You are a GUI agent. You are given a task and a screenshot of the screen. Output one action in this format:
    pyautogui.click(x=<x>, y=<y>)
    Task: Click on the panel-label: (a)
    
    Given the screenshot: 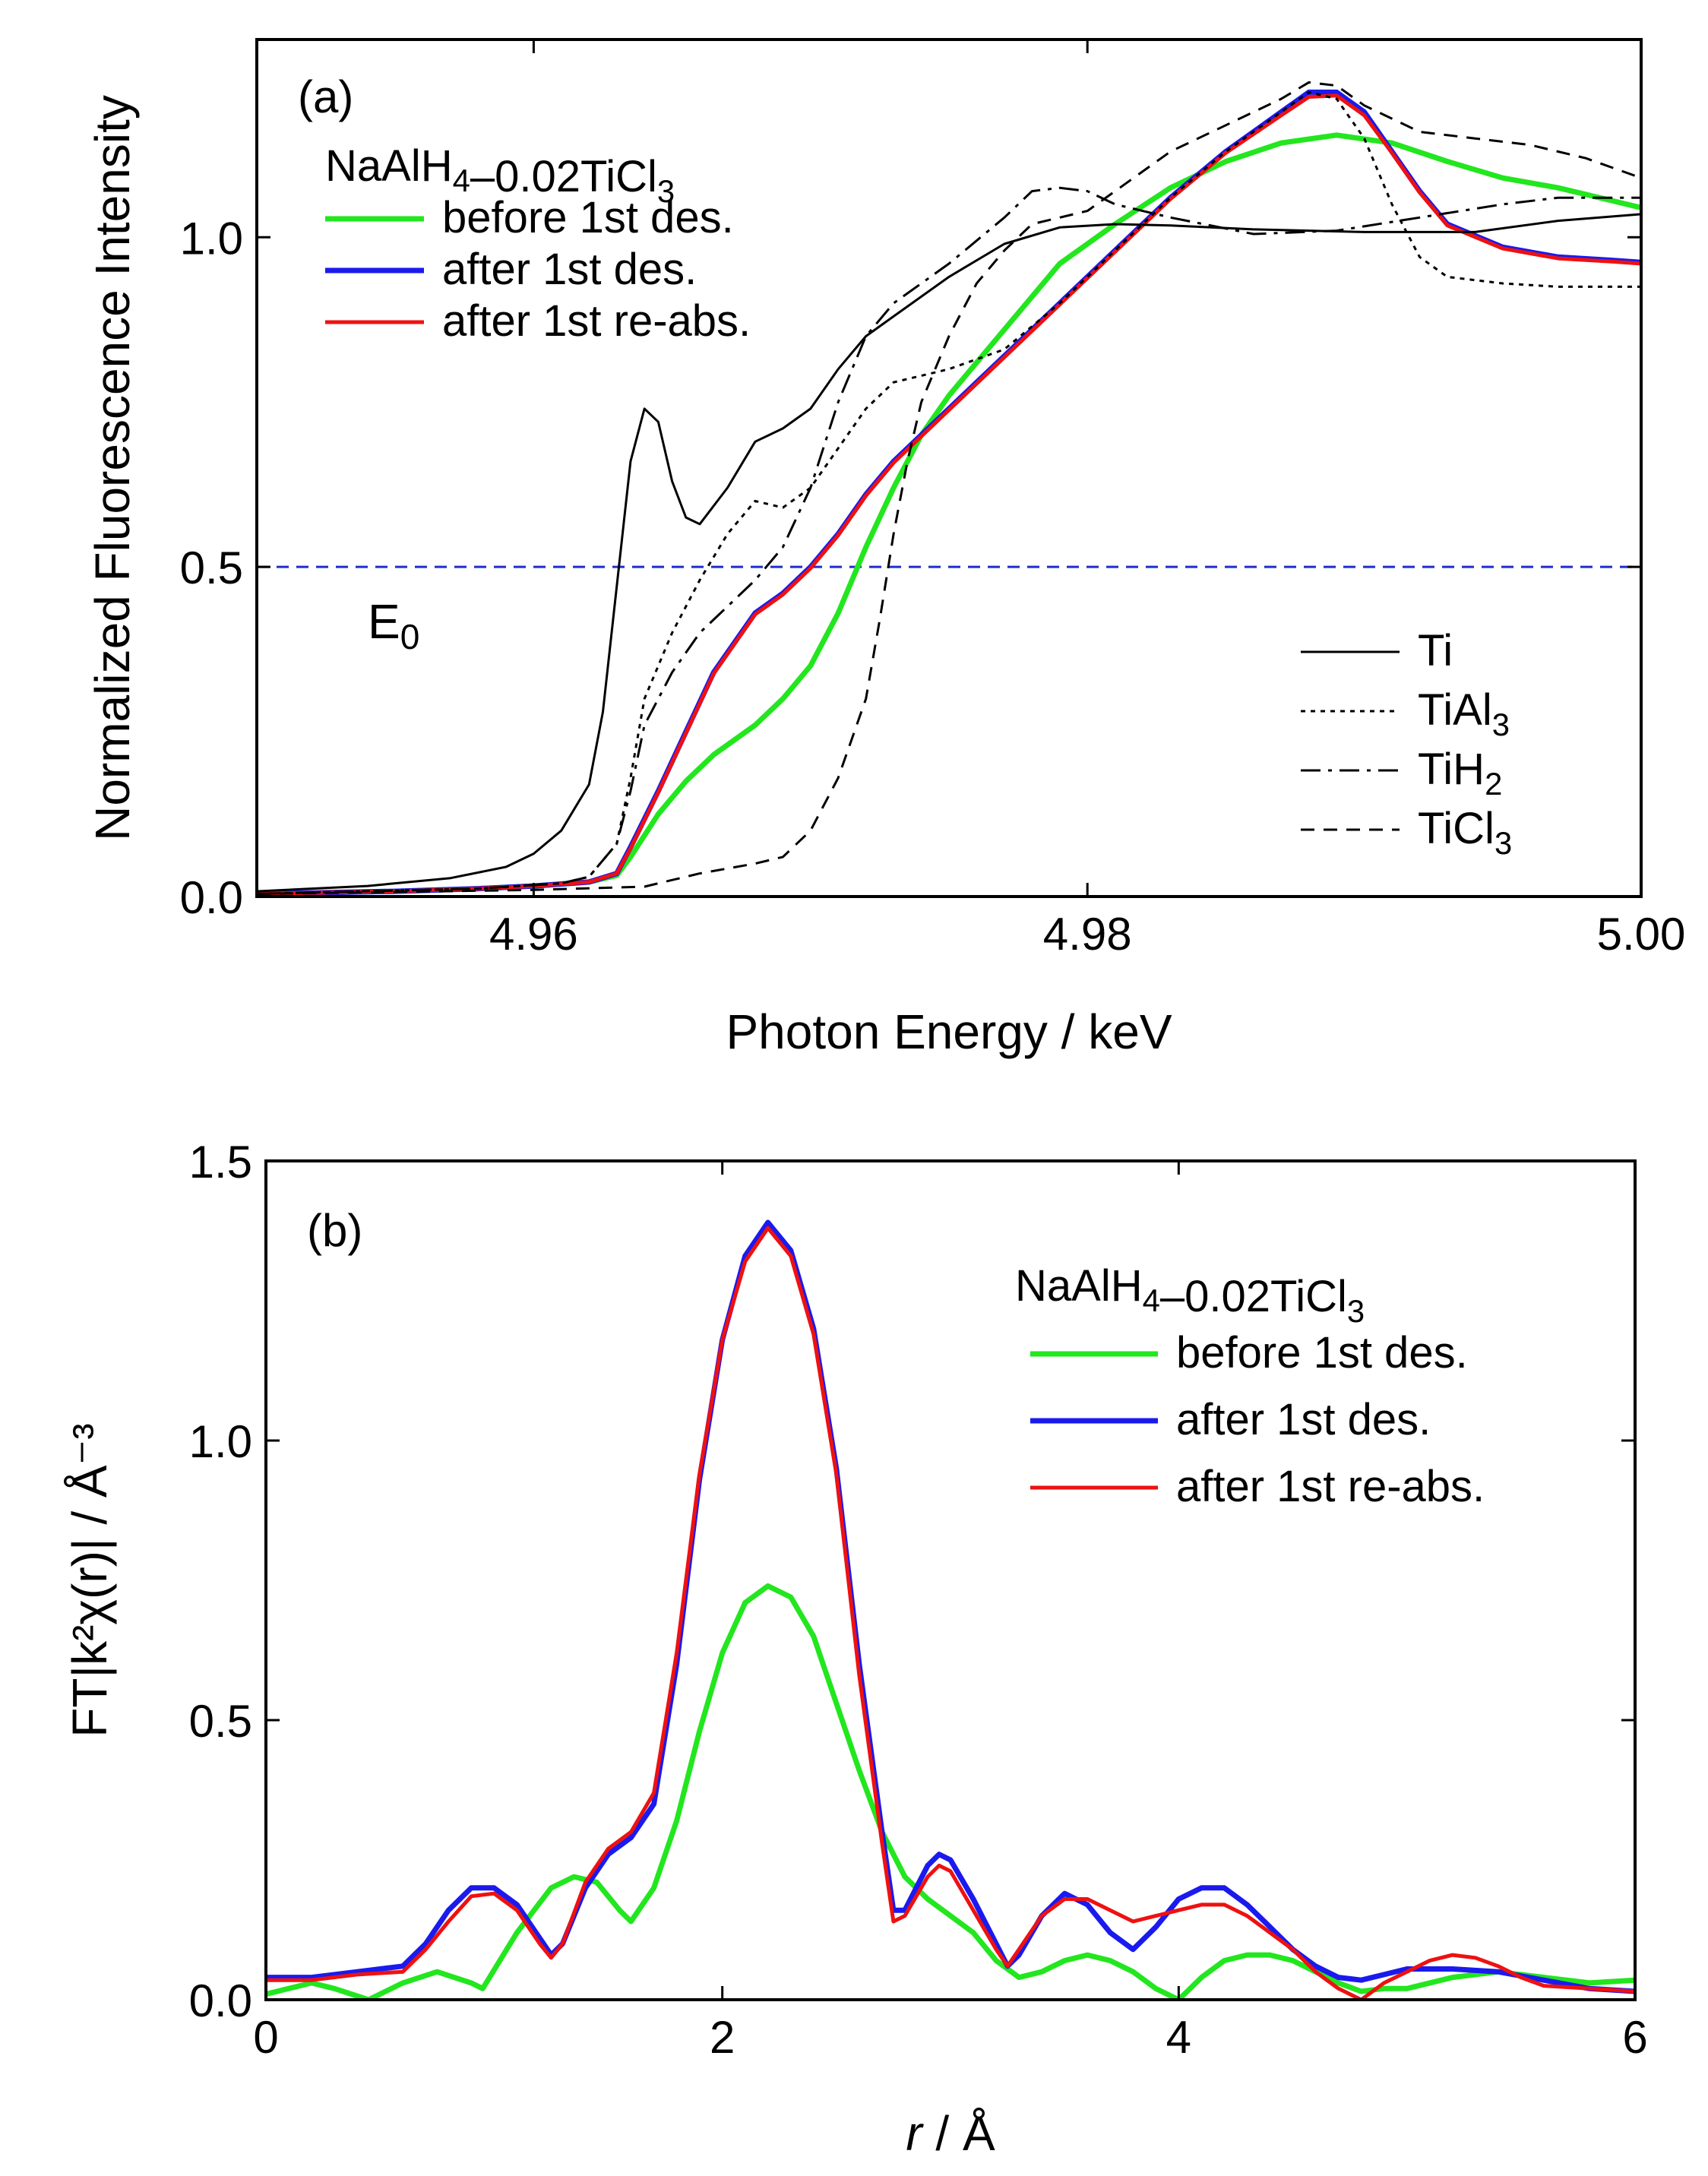 What is the action you would take?
    pyautogui.click(x=325, y=96)
    